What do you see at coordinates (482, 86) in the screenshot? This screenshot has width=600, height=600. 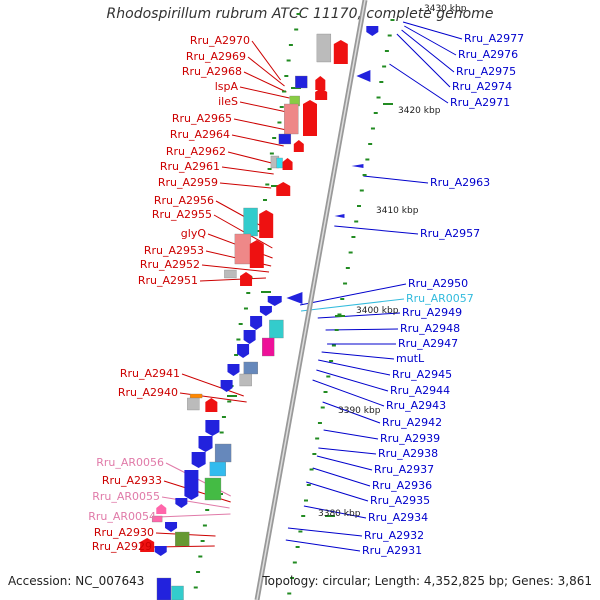 I see `gene-label-right: Rru_A2974` at bounding box center [482, 86].